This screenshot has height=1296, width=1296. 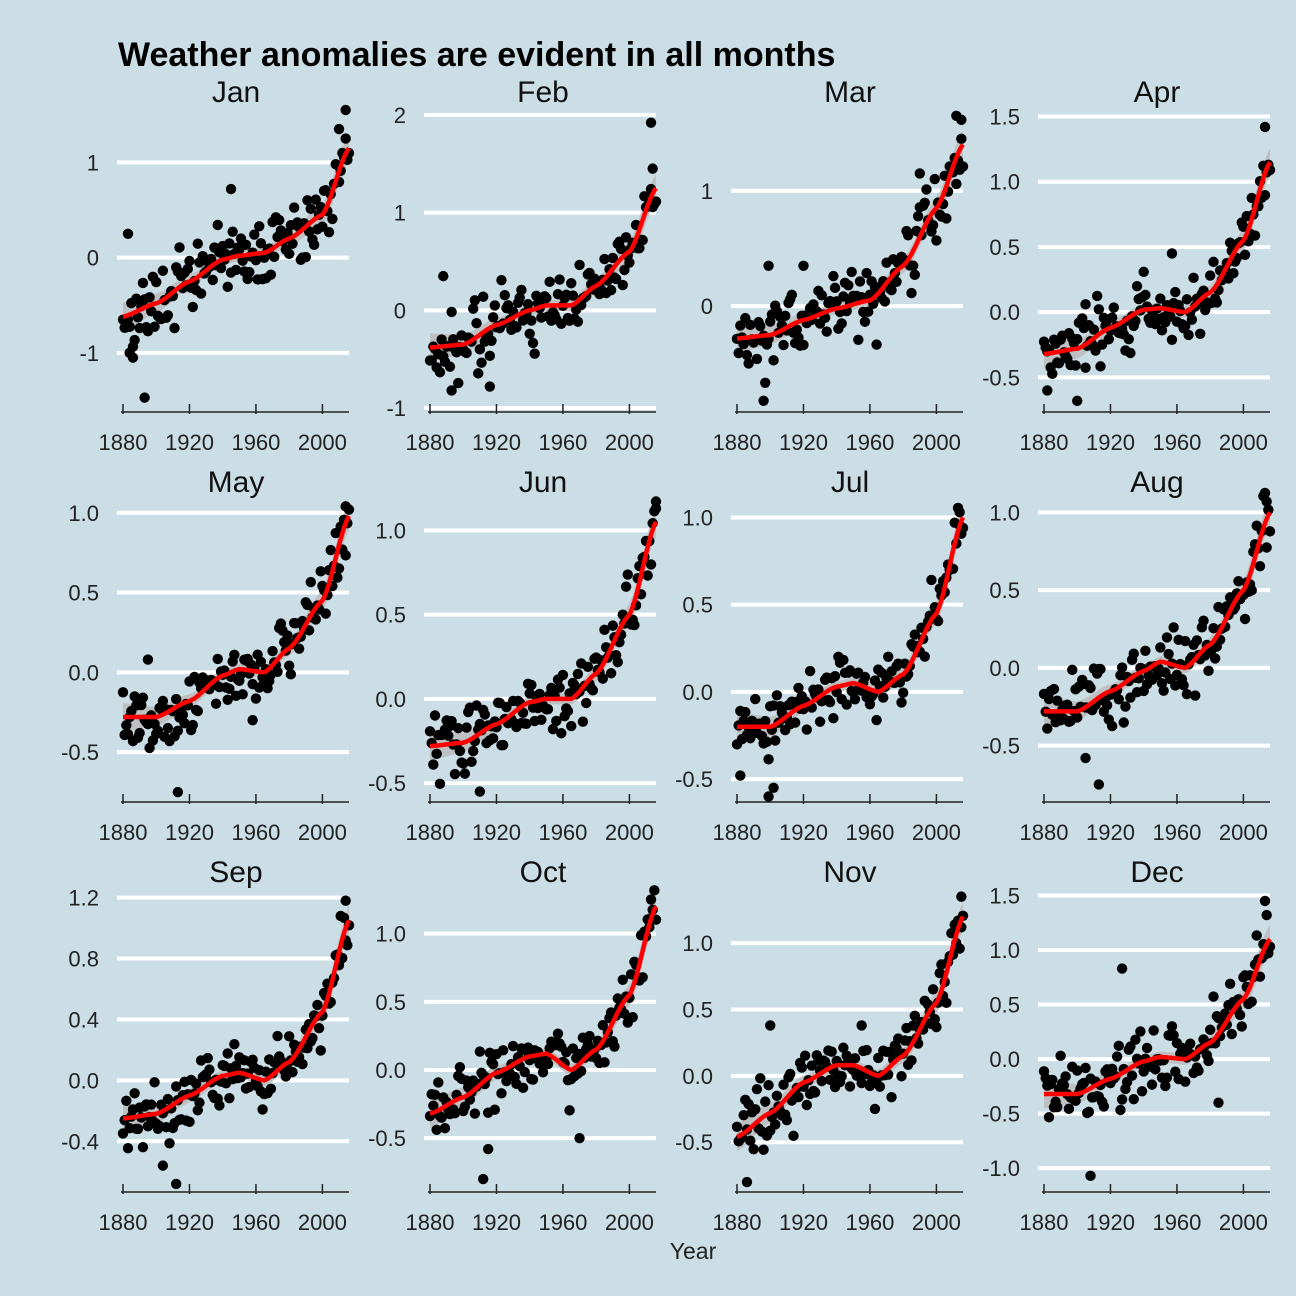 What do you see at coordinates (869, 832) in the screenshot?
I see `x-tick-label-jul-2: 1960` at bounding box center [869, 832].